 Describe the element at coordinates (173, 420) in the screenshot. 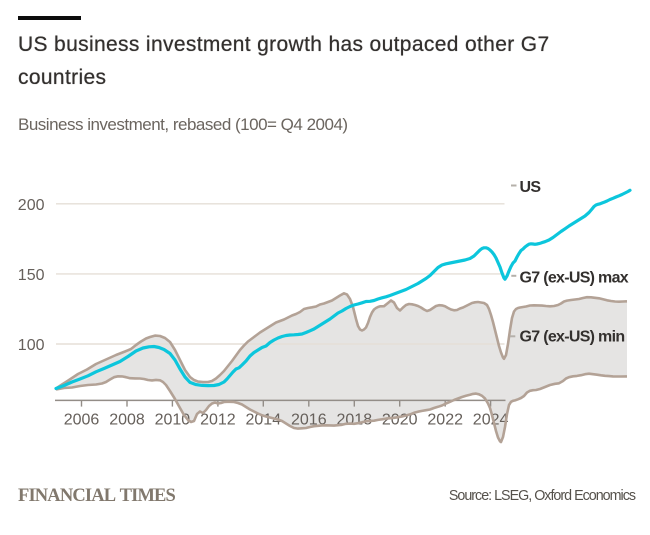

I see `svg-text: 2010` at that location.